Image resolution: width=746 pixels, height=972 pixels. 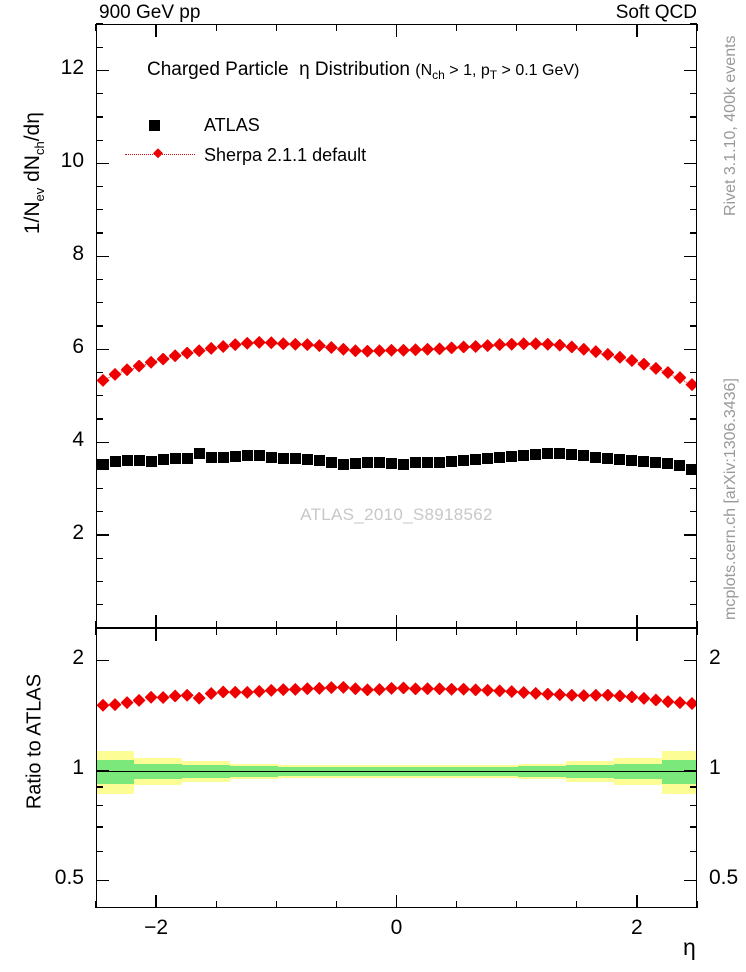 I want to click on legend-marker-diamond, so click(x=159, y=155).